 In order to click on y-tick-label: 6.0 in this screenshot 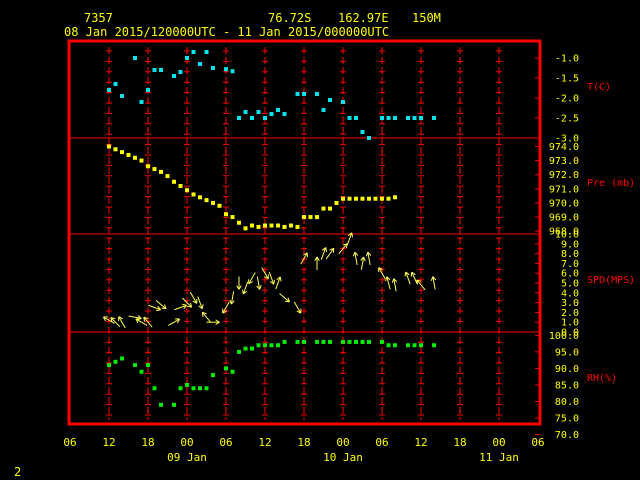, I will do `click(570, 274)`.